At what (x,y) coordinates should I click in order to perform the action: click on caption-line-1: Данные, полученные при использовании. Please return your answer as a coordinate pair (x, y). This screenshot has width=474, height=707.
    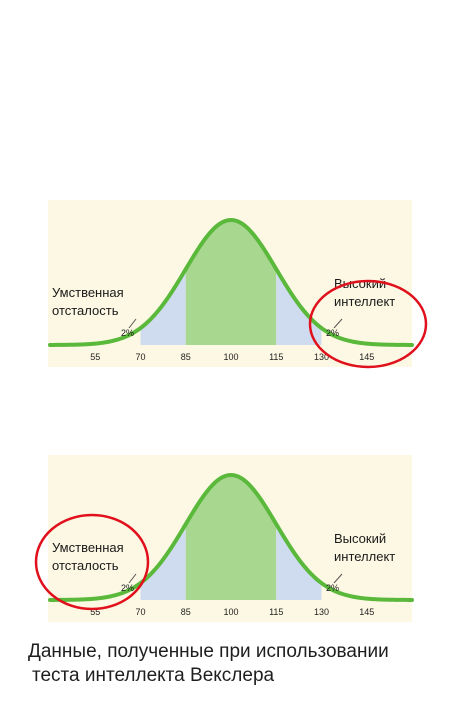
    Looking at the image, I should click on (208, 651).